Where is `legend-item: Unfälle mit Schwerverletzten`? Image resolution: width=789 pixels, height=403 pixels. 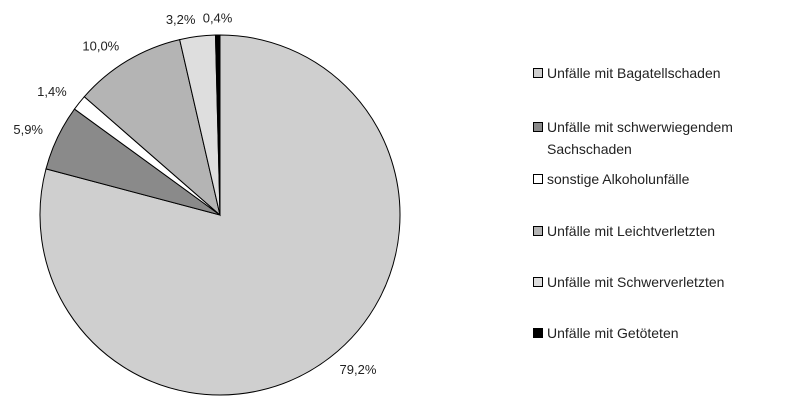 legend-item: Unfälle mit Schwerverletzten is located at coordinates (655, 282).